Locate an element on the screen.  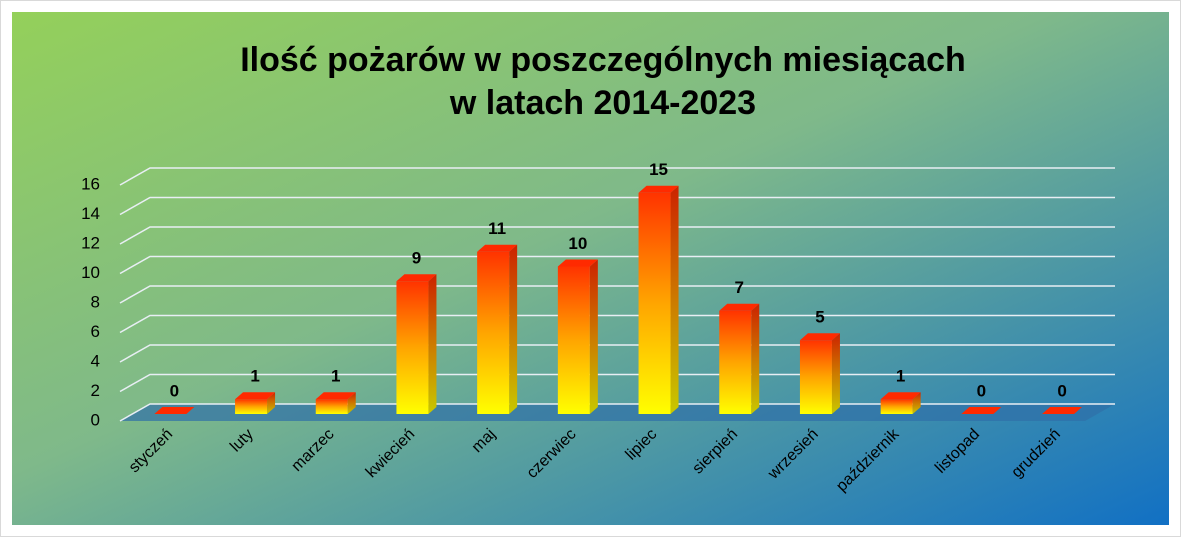
y-tick-label: 10 is located at coordinates (90, 272).